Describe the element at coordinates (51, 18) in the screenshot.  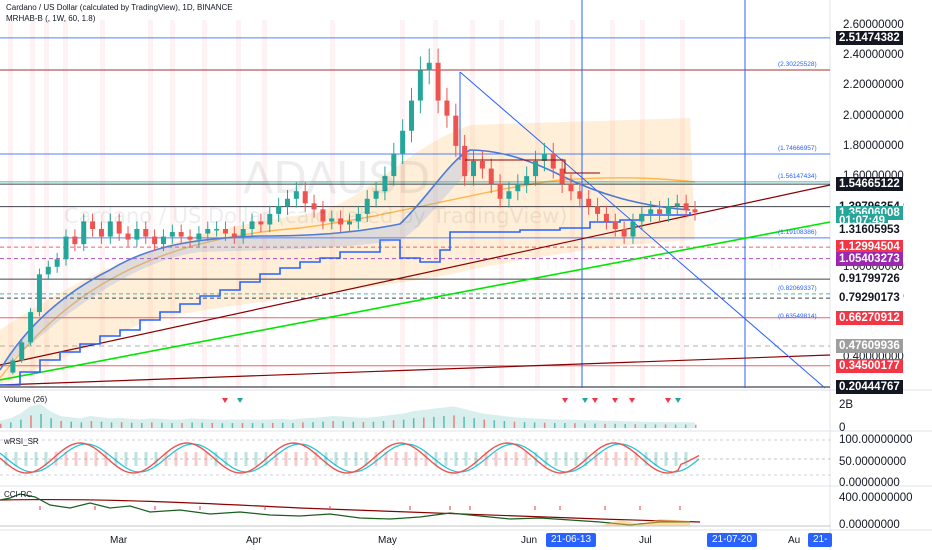
I see `indicator-legend: MRHAB-B (, 1W, 60, 1.8)` at that location.